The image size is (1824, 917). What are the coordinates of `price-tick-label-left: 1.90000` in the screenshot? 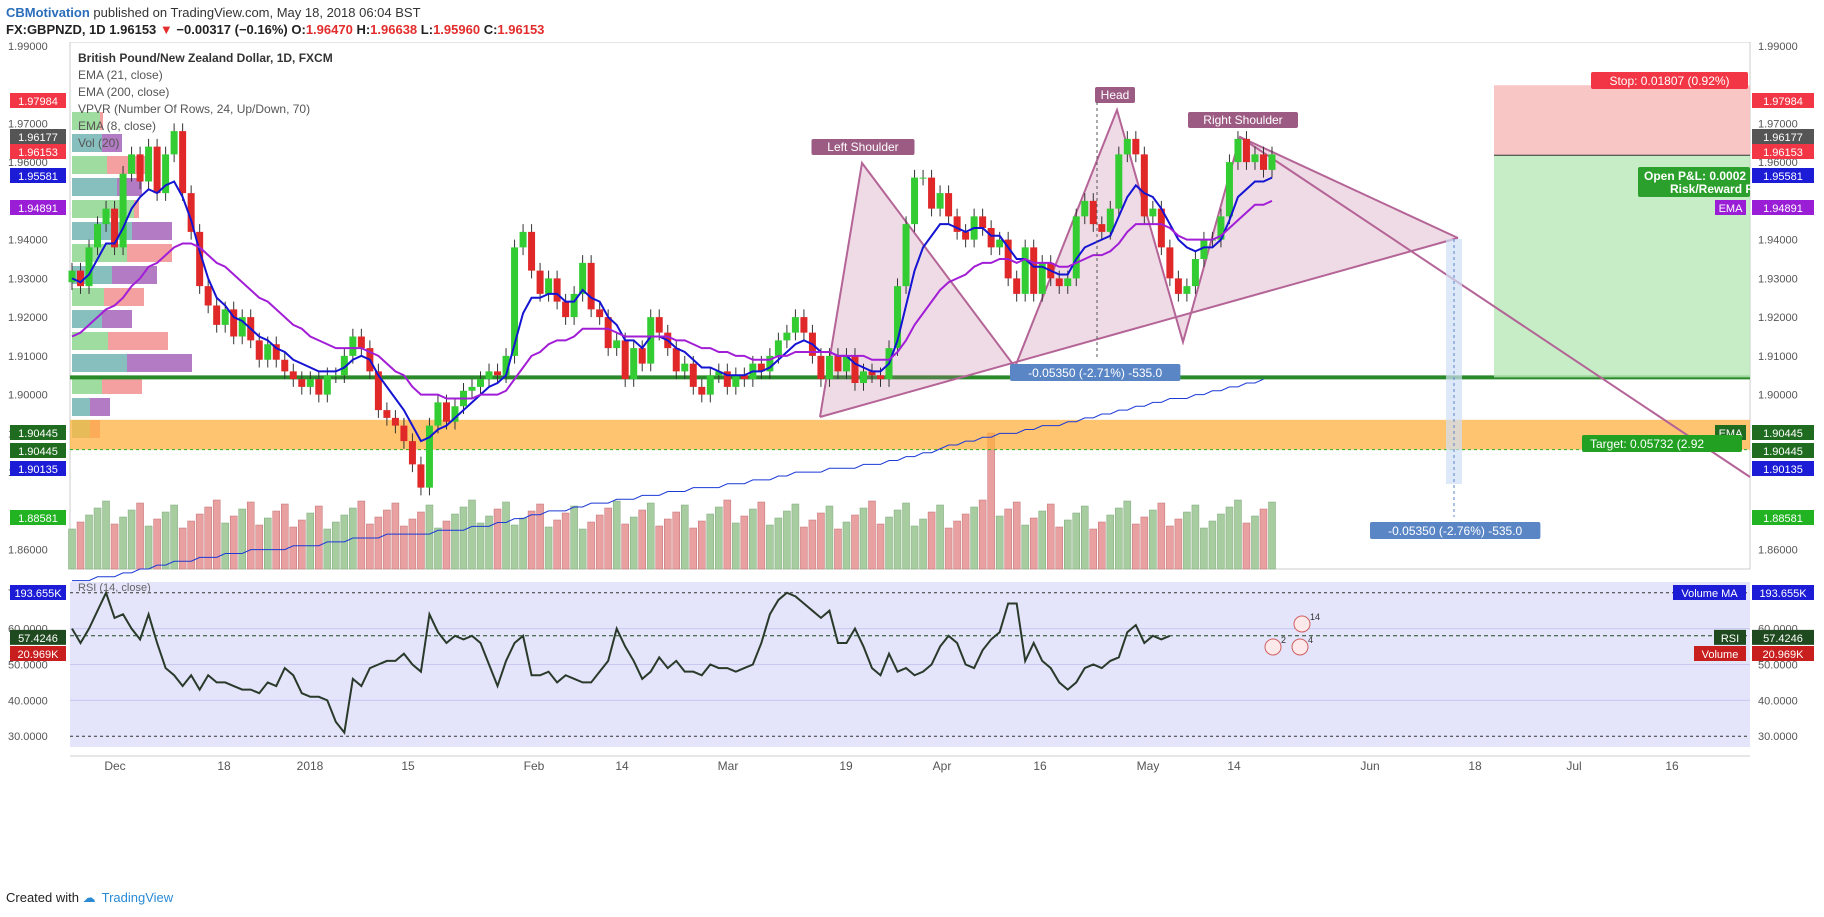 It's located at (28, 396).